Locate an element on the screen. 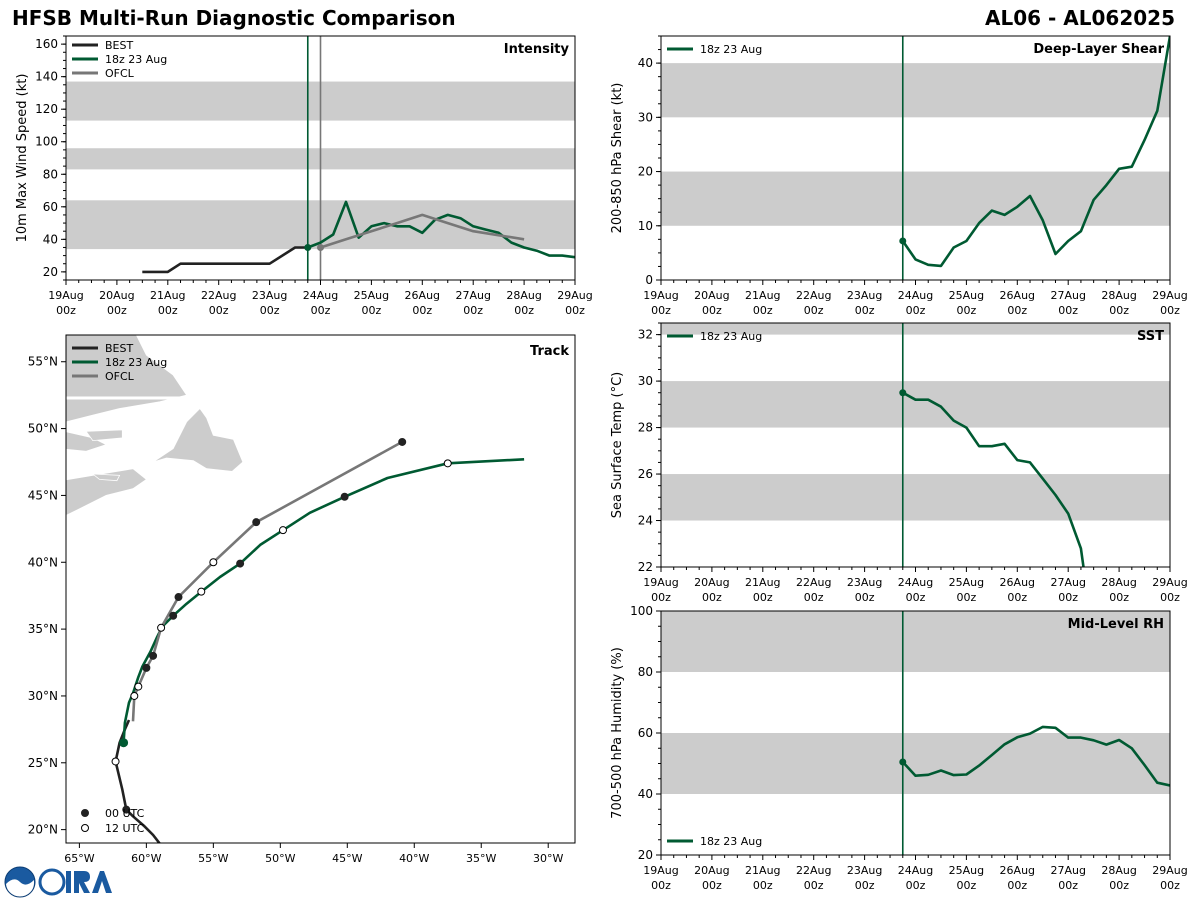 The height and width of the screenshot is (900, 1200). intensity-legend-label-run: 18z 23 Aug is located at coordinates (136, 59).